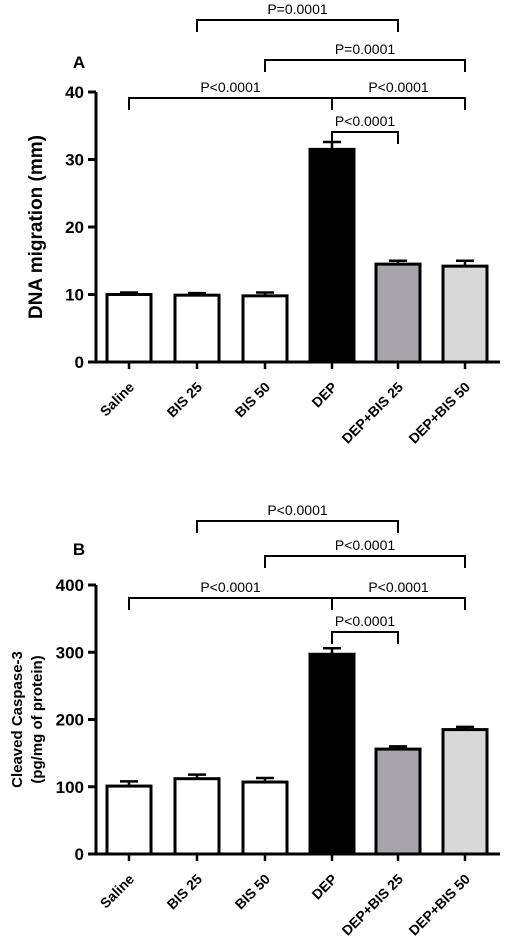 This screenshot has width=505, height=943. What do you see at coordinates (74, 92) in the screenshot?
I see `y-tick-label: 40` at bounding box center [74, 92].